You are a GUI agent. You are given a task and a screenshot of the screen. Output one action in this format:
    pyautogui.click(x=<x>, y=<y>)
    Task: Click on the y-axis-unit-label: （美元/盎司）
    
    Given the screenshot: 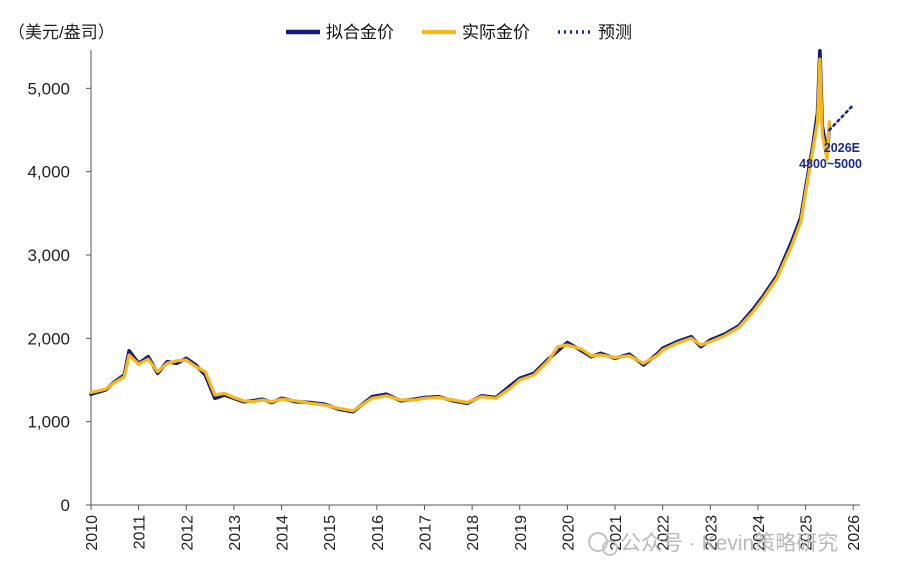 What is the action you would take?
    pyautogui.click(x=61, y=32)
    